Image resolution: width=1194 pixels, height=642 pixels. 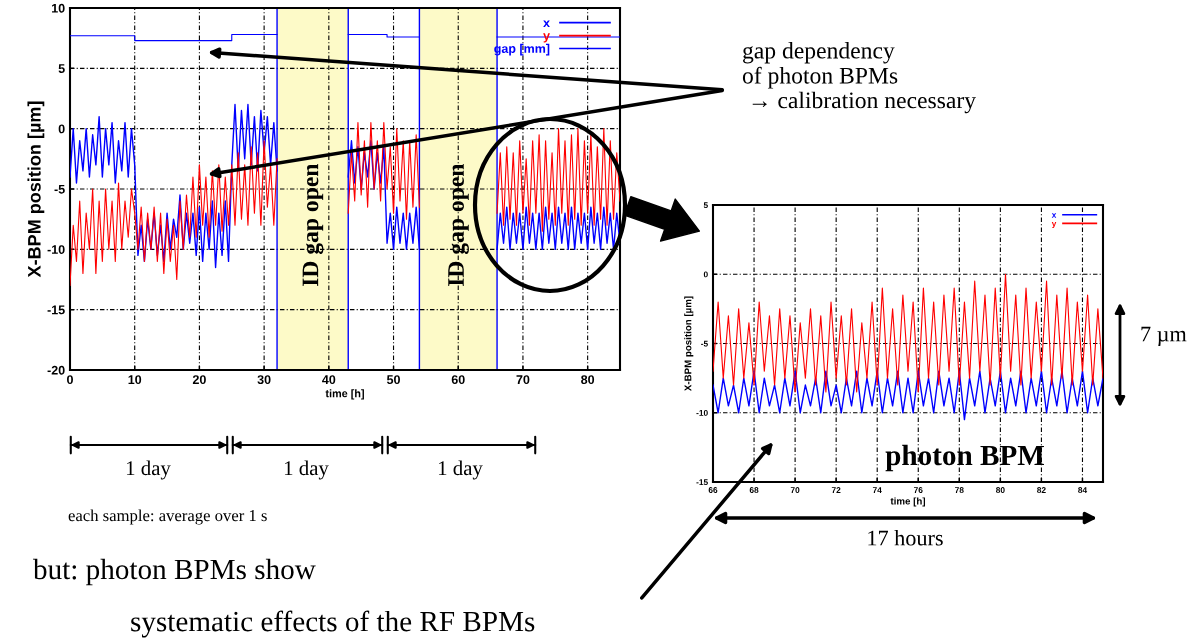 I want to click on x-tick-label: 50, so click(x=393, y=380).